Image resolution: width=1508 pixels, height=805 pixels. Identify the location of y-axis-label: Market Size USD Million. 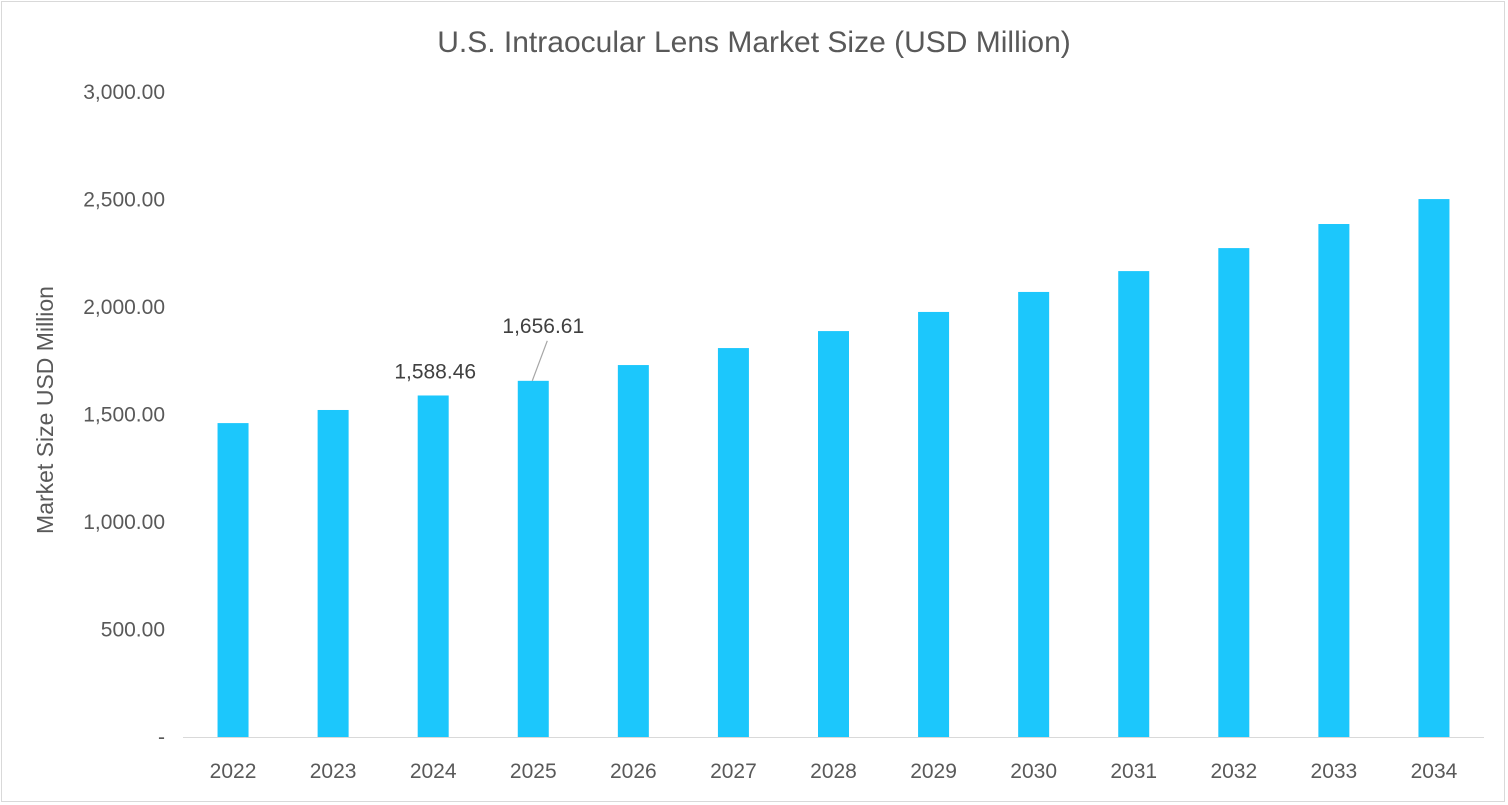
(45, 410).